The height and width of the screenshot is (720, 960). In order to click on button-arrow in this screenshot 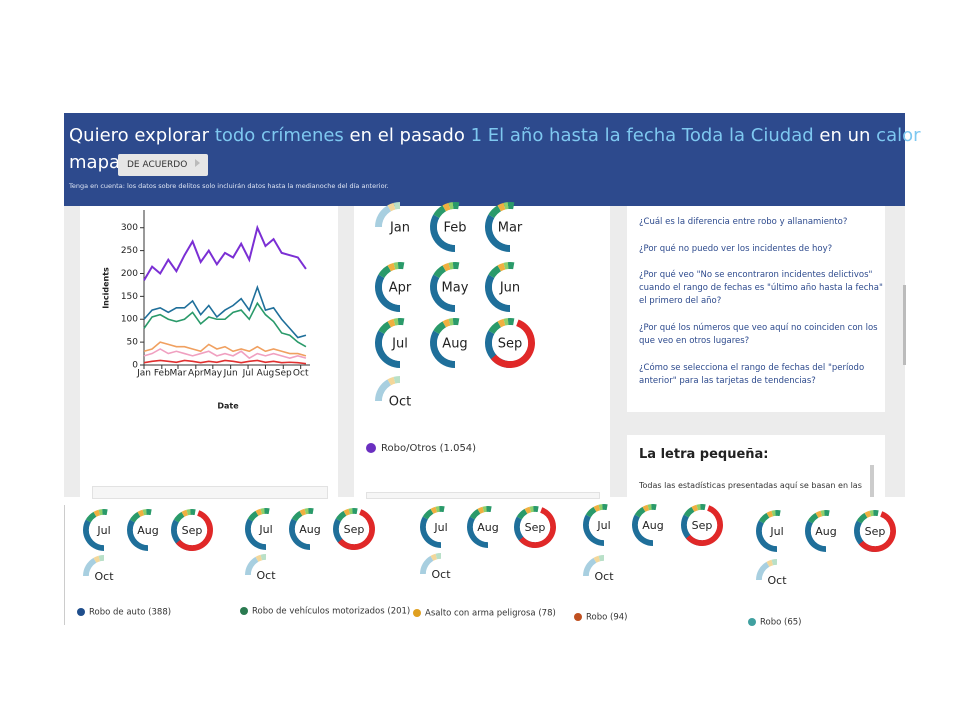, I will do `click(198, 163)`.